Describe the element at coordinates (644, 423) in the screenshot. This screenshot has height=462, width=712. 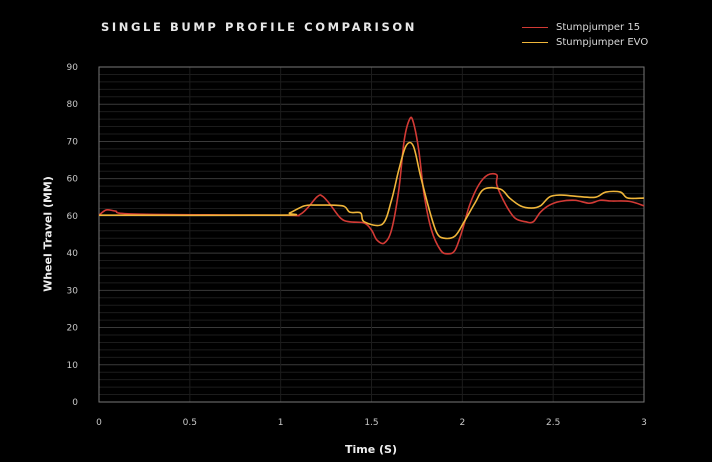
I see `x-tick-label: 3` at that location.